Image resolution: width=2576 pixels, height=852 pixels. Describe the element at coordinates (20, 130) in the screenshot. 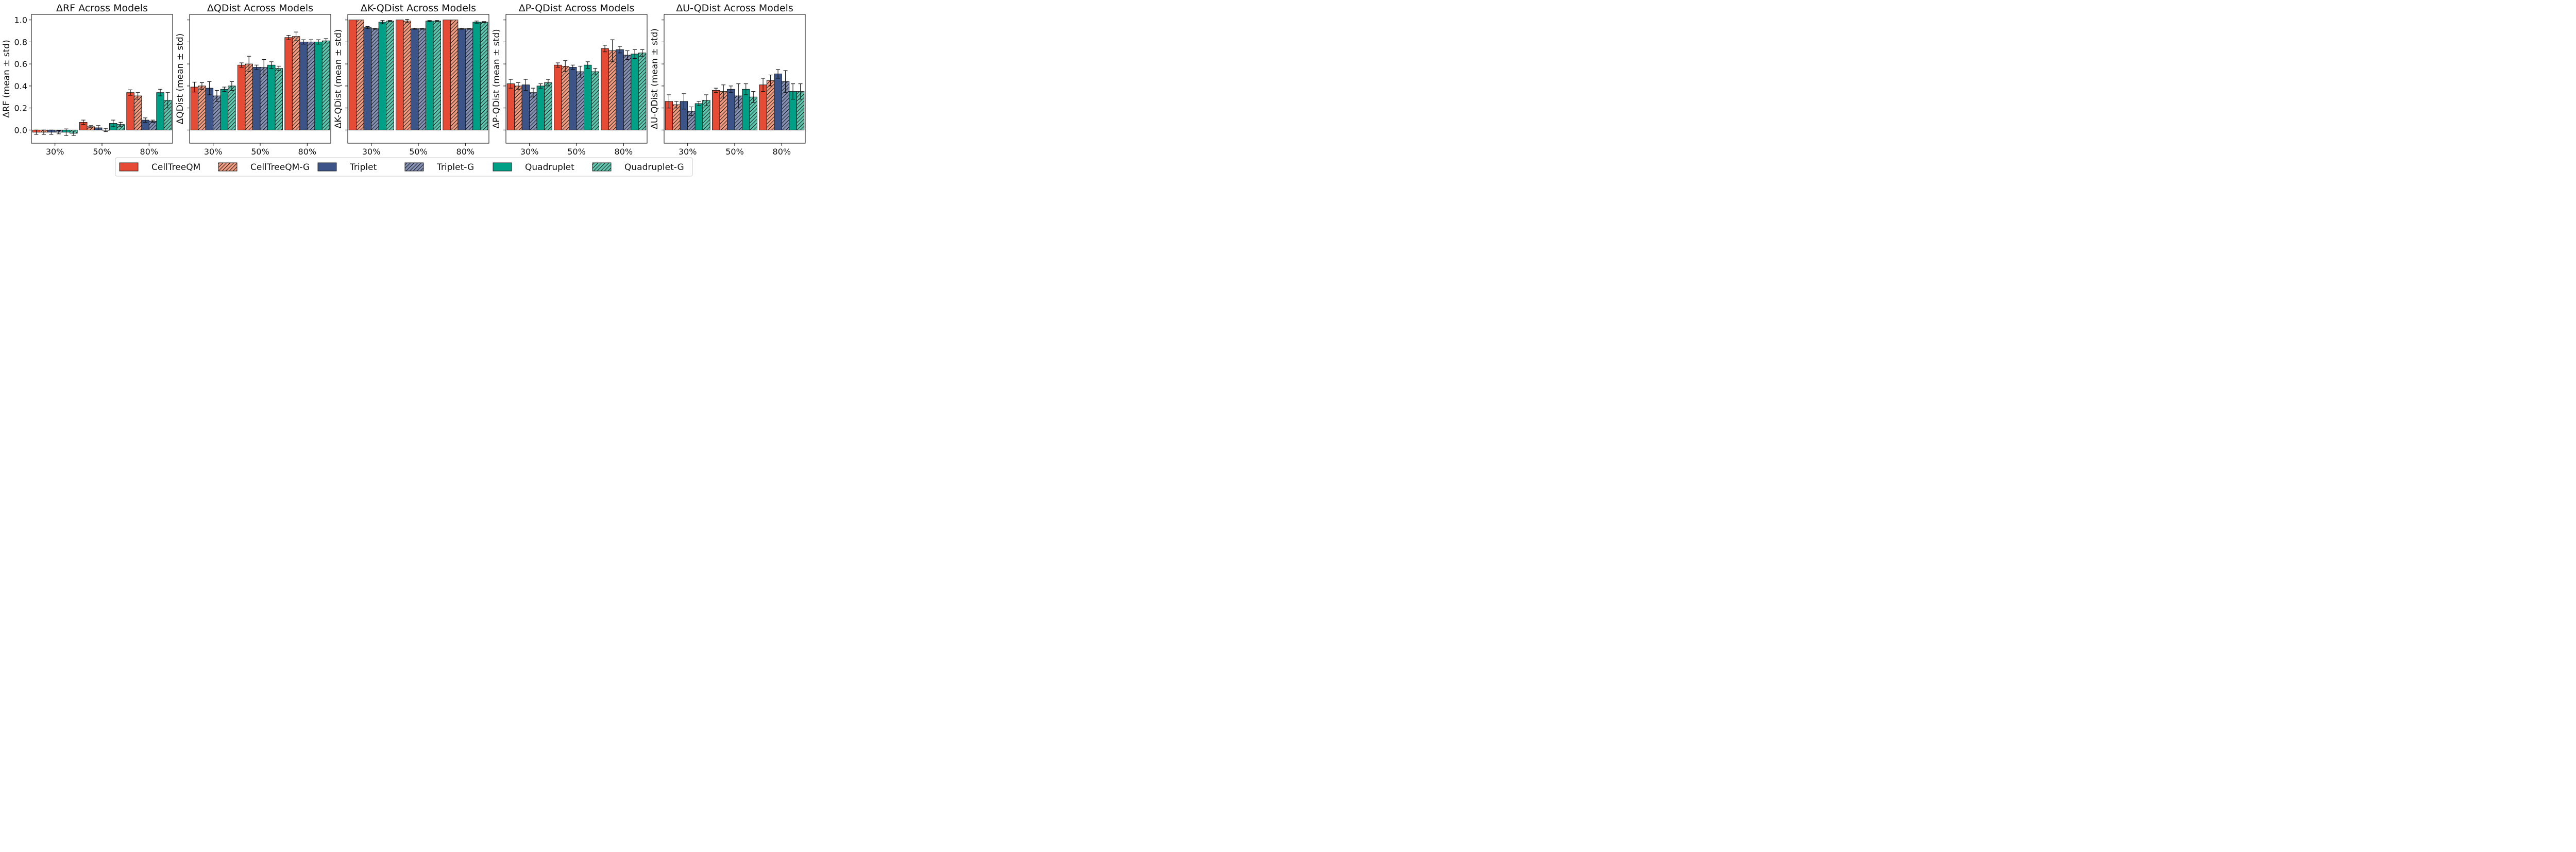

I see `y-tick-label: 0.0` at that location.